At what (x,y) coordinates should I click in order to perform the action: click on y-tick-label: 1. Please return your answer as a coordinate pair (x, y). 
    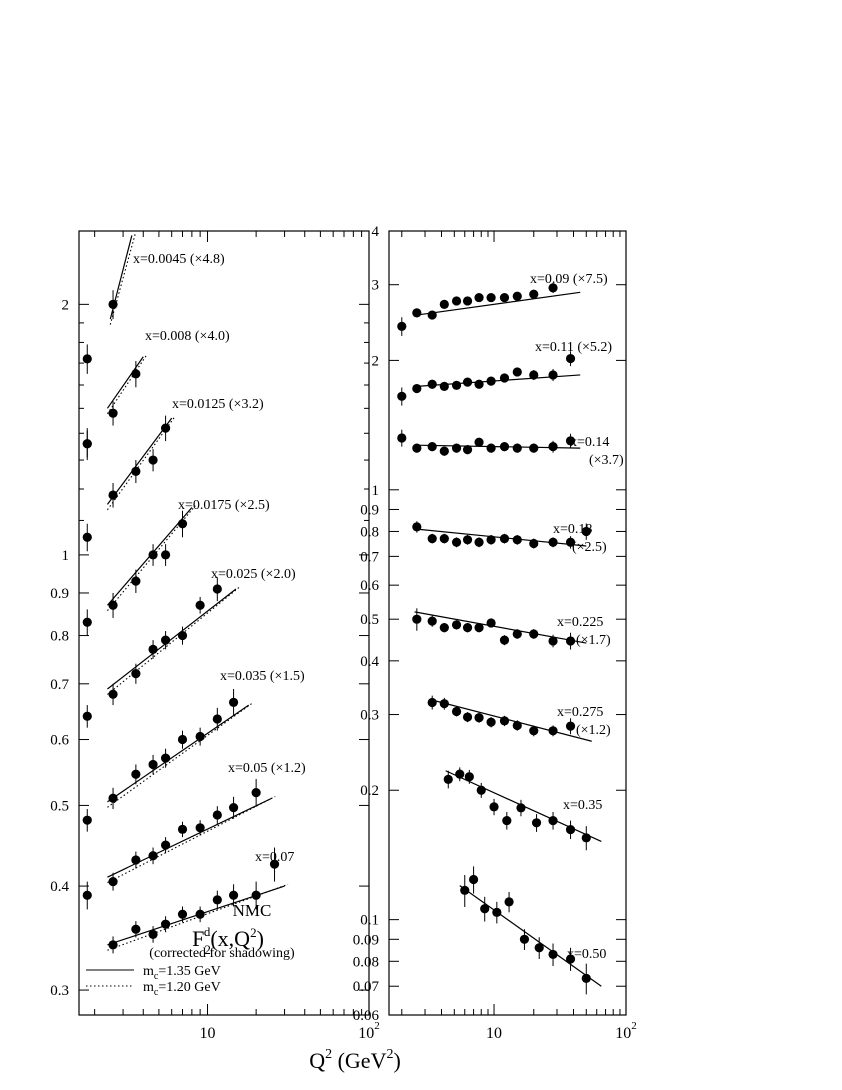
    Looking at the image, I should click on (376, 491).